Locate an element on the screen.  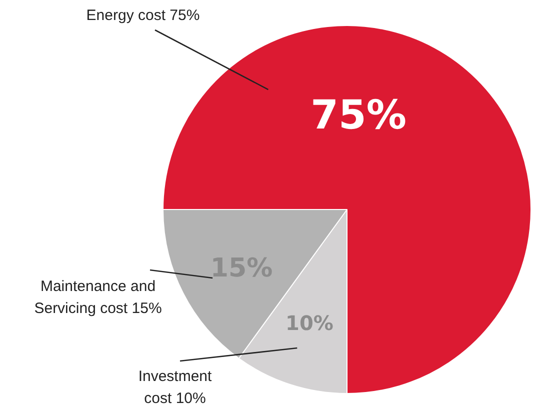
data-label: 75% is located at coordinates (358, 115).